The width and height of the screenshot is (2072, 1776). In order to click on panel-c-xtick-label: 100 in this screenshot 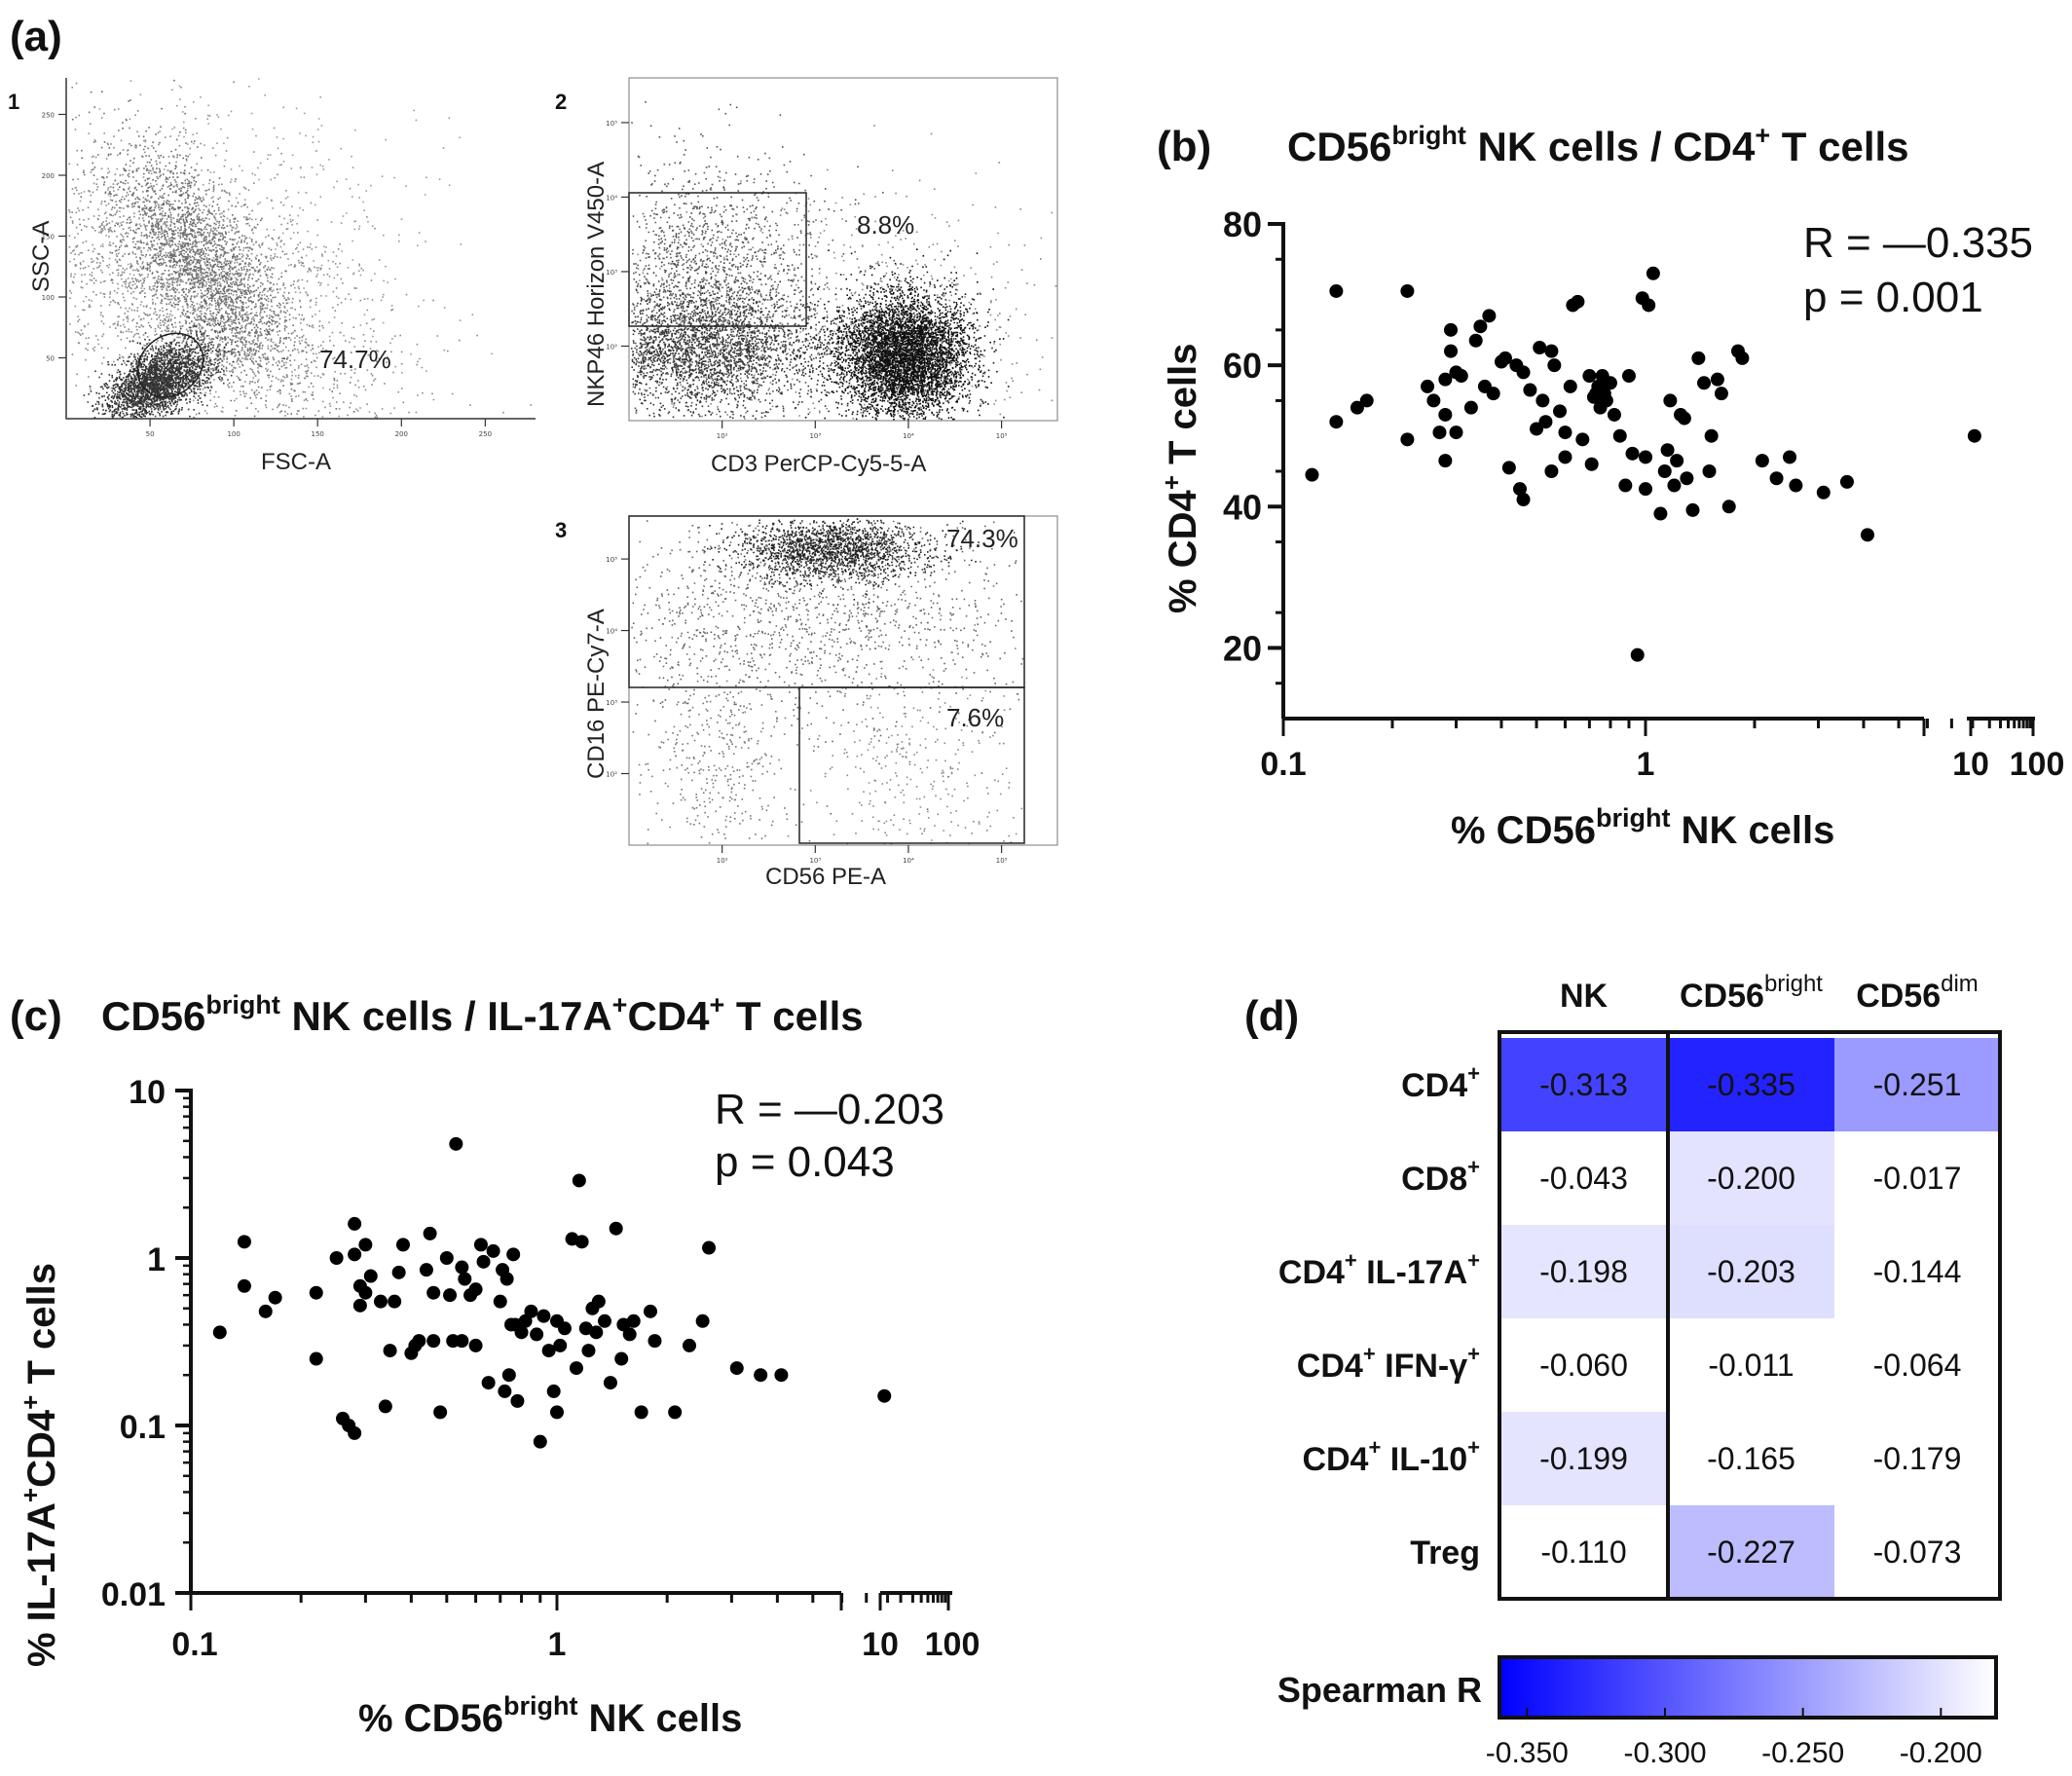, I will do `click(952, 1644)`.